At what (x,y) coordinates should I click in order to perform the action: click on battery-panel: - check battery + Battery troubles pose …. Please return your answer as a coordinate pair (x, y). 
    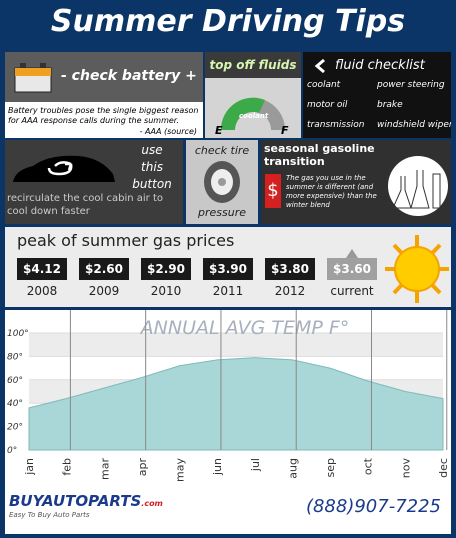
    Looking at the image, I should click on (104, 95).